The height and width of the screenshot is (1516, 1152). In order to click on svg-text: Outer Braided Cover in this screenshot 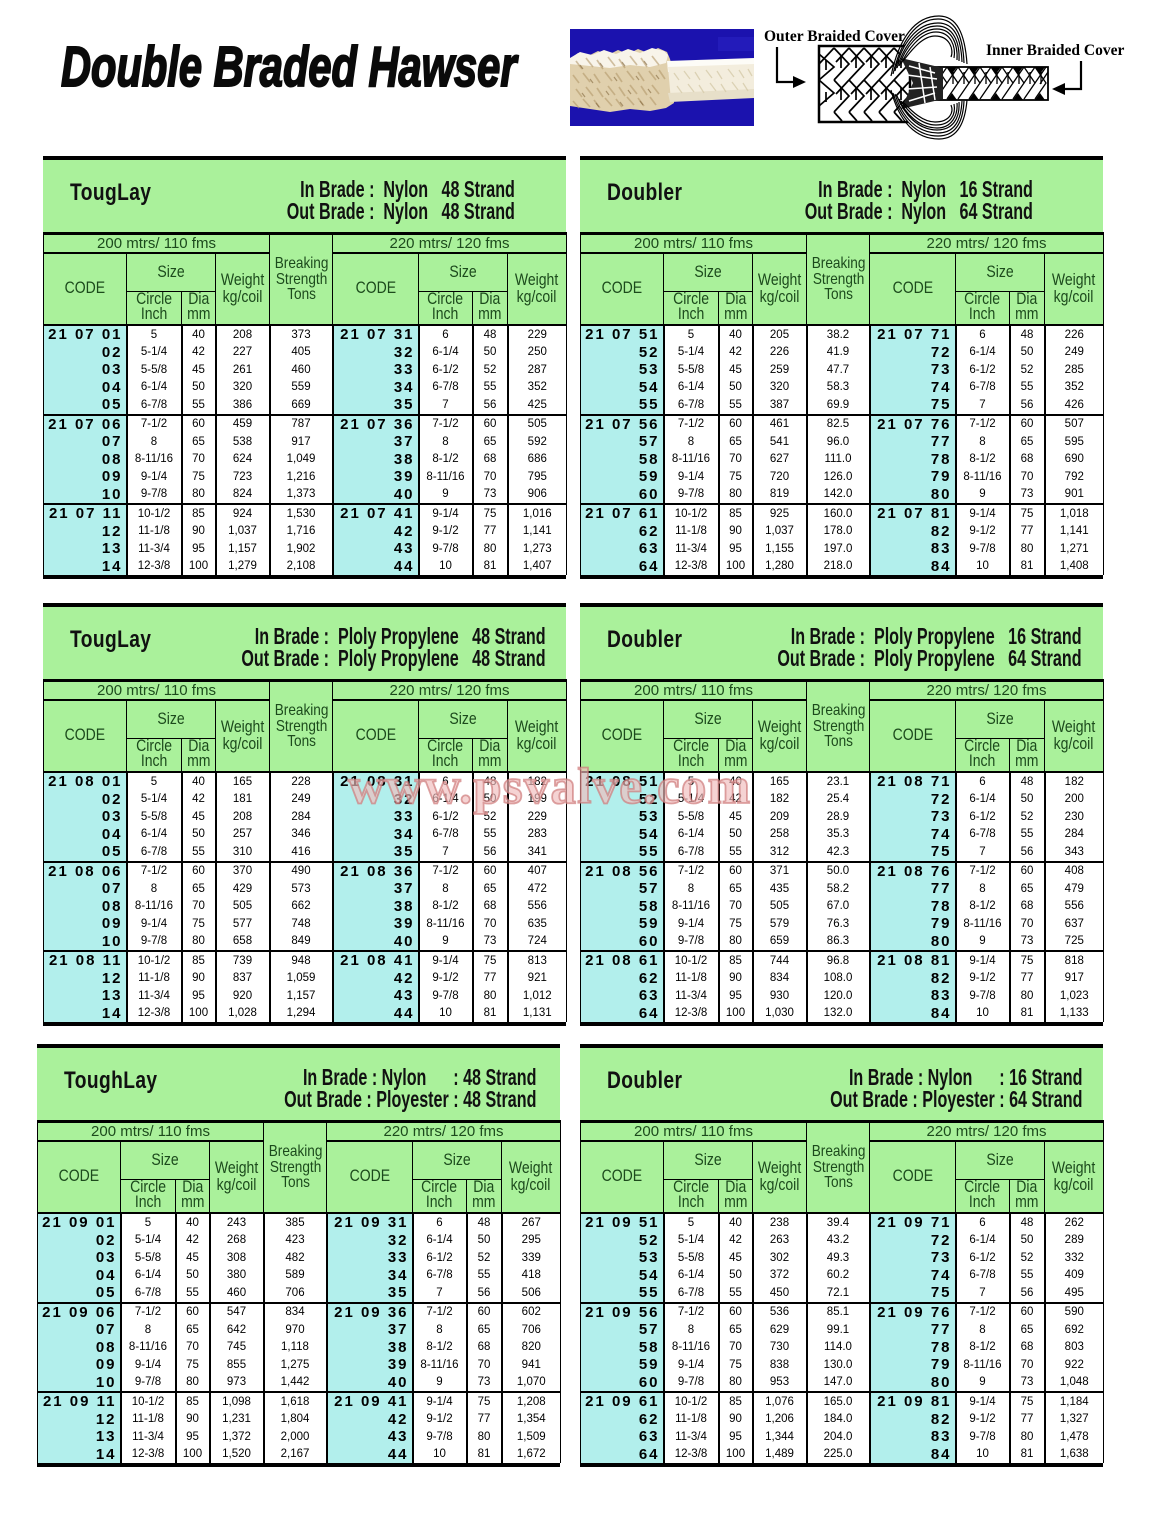, I will do `click(834, 36)`.